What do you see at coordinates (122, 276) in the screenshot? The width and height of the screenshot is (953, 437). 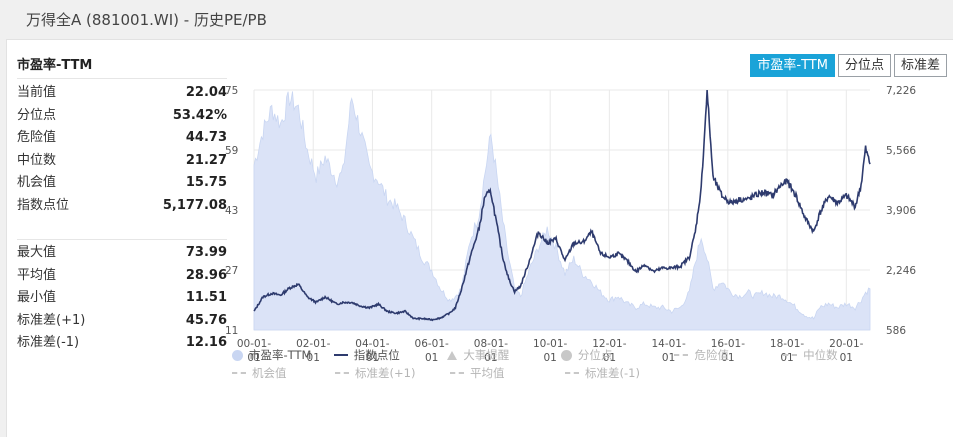 I see `stat-row: 平均值 28.96` at bounding box center [122, 276].